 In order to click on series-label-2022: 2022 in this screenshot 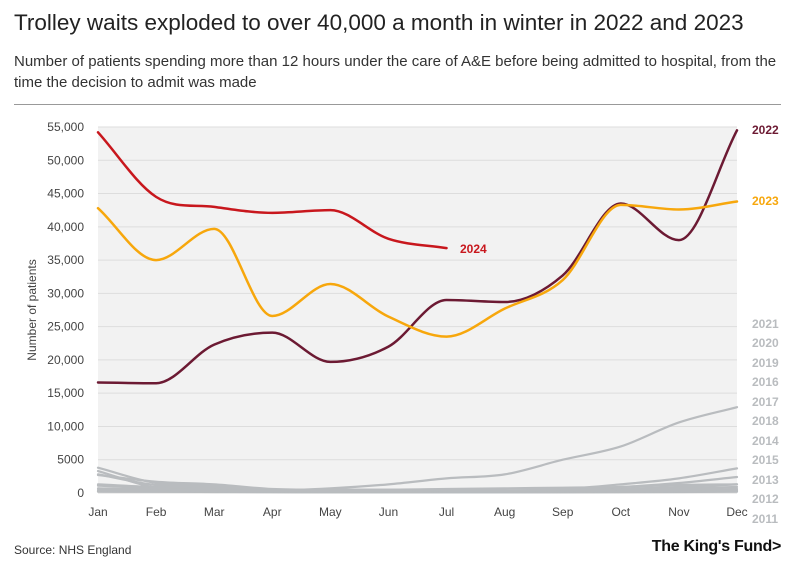, I will do `click(765, 130)`.